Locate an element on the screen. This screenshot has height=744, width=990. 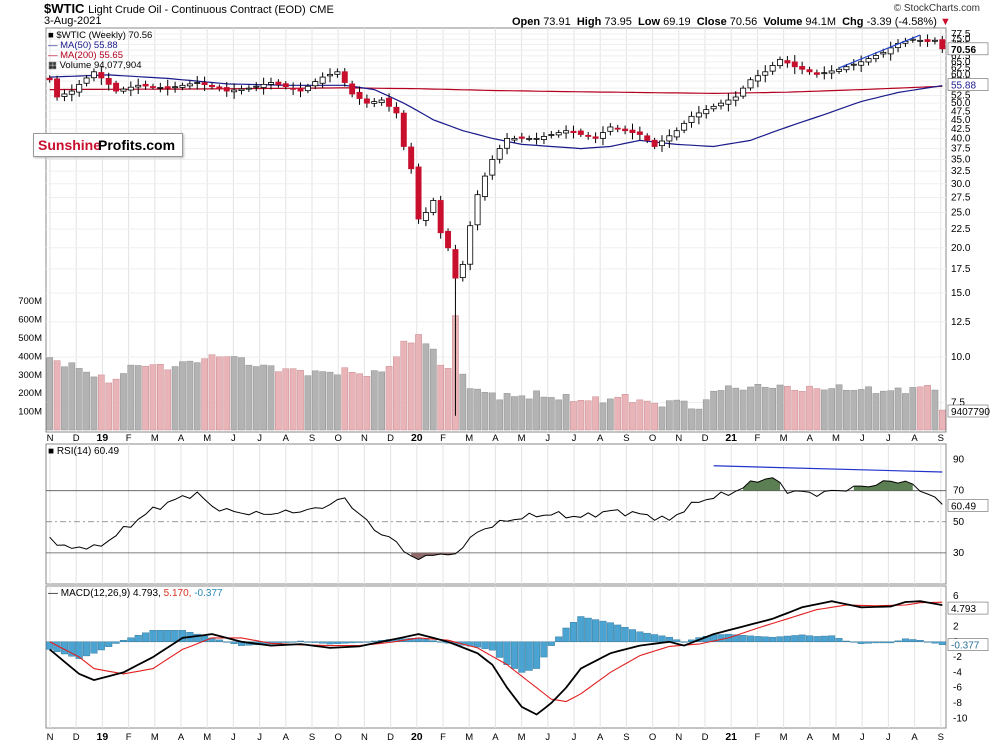
rsi-oversold-fill is located at coordinates (433, 556).